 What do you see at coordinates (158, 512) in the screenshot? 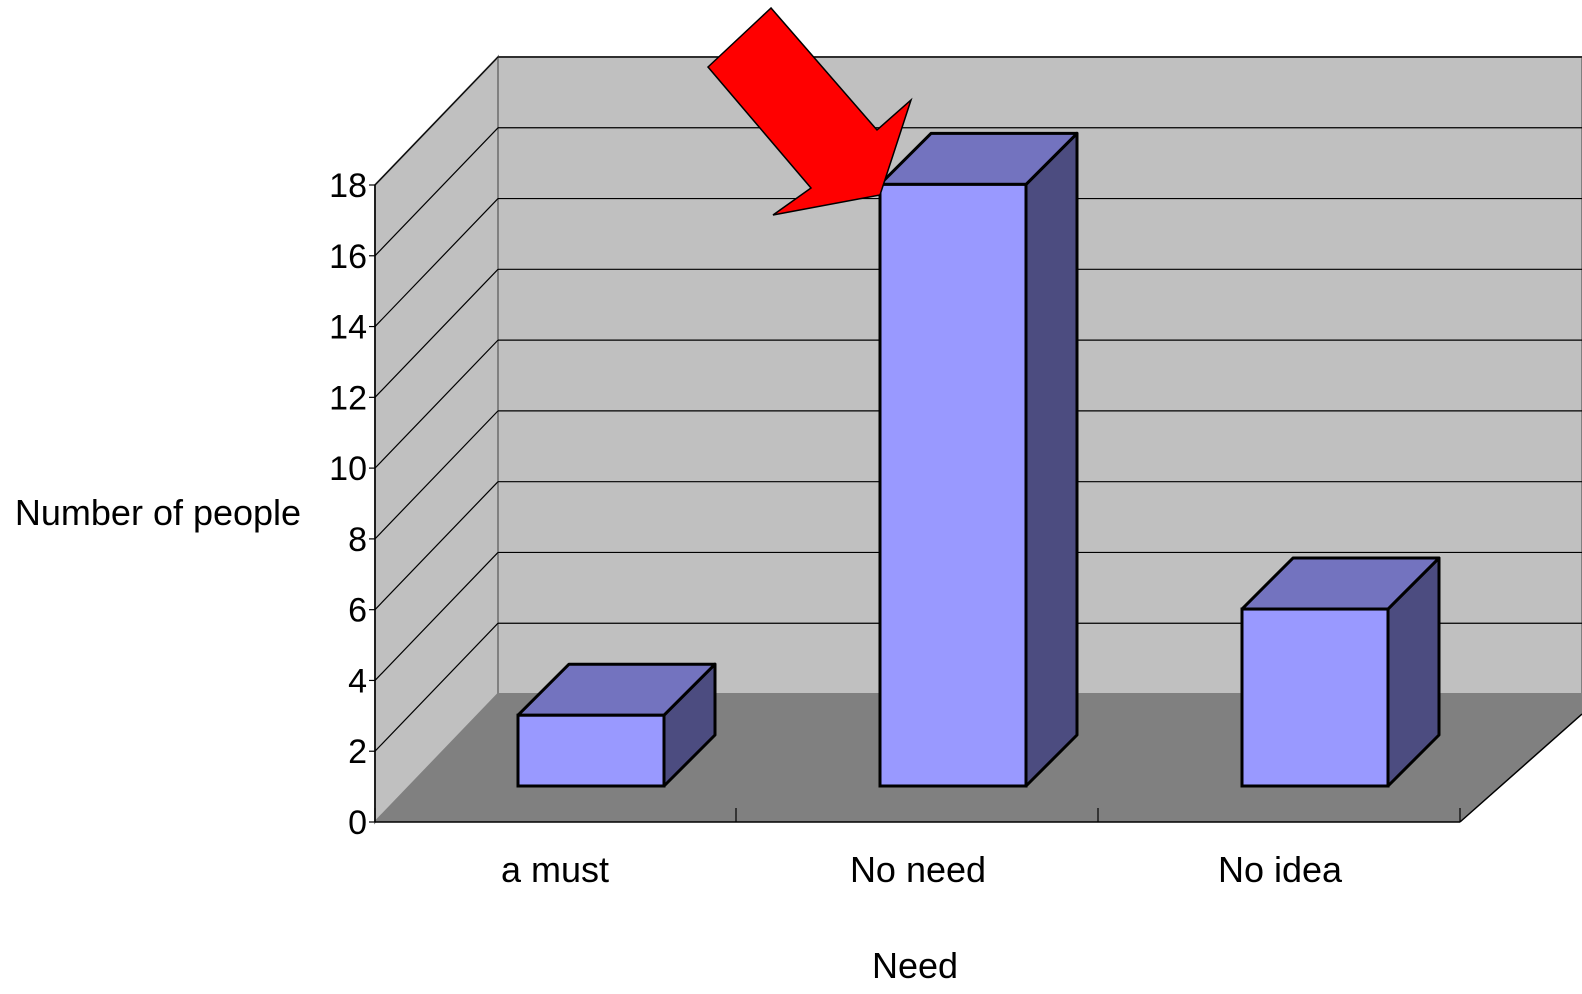
I see `y-axis-title: Number of people` at bounding box center [158, 512].